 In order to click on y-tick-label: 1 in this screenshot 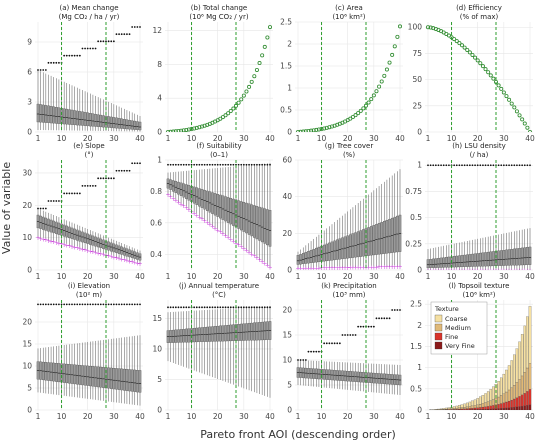, I will do `click(289, 88)`.